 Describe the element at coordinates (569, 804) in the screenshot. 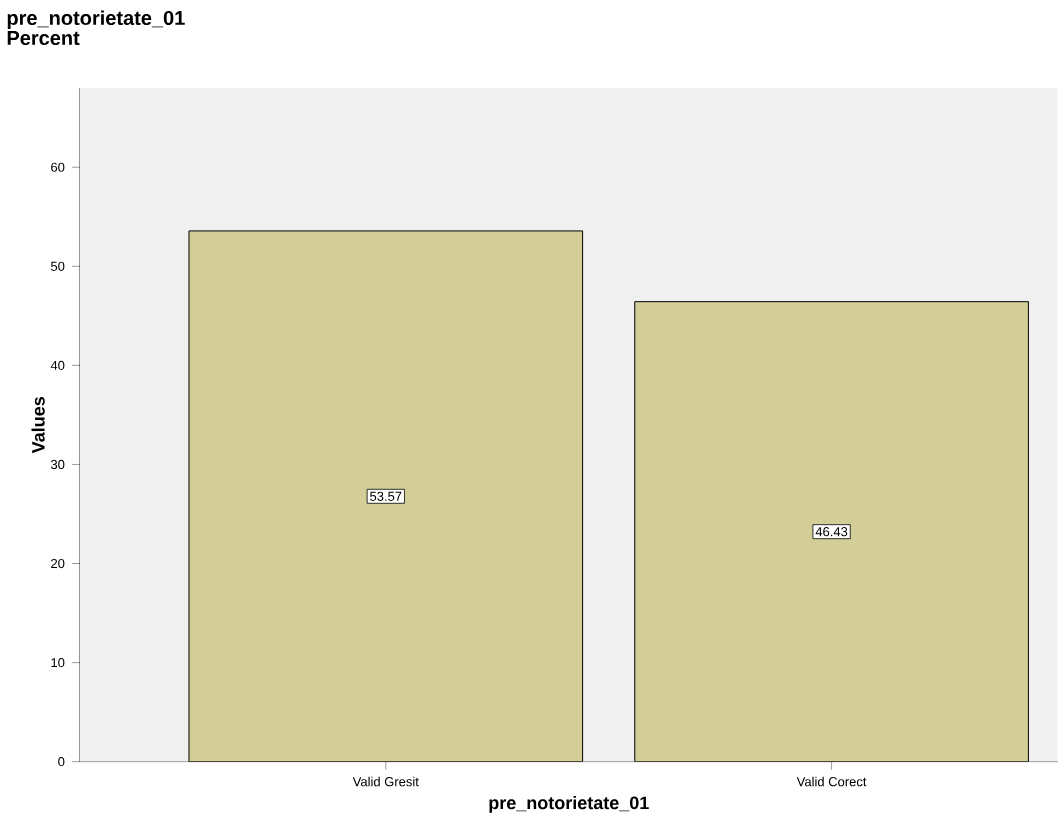

I see `x-axis-title: pre_notorietate_01` at that location.